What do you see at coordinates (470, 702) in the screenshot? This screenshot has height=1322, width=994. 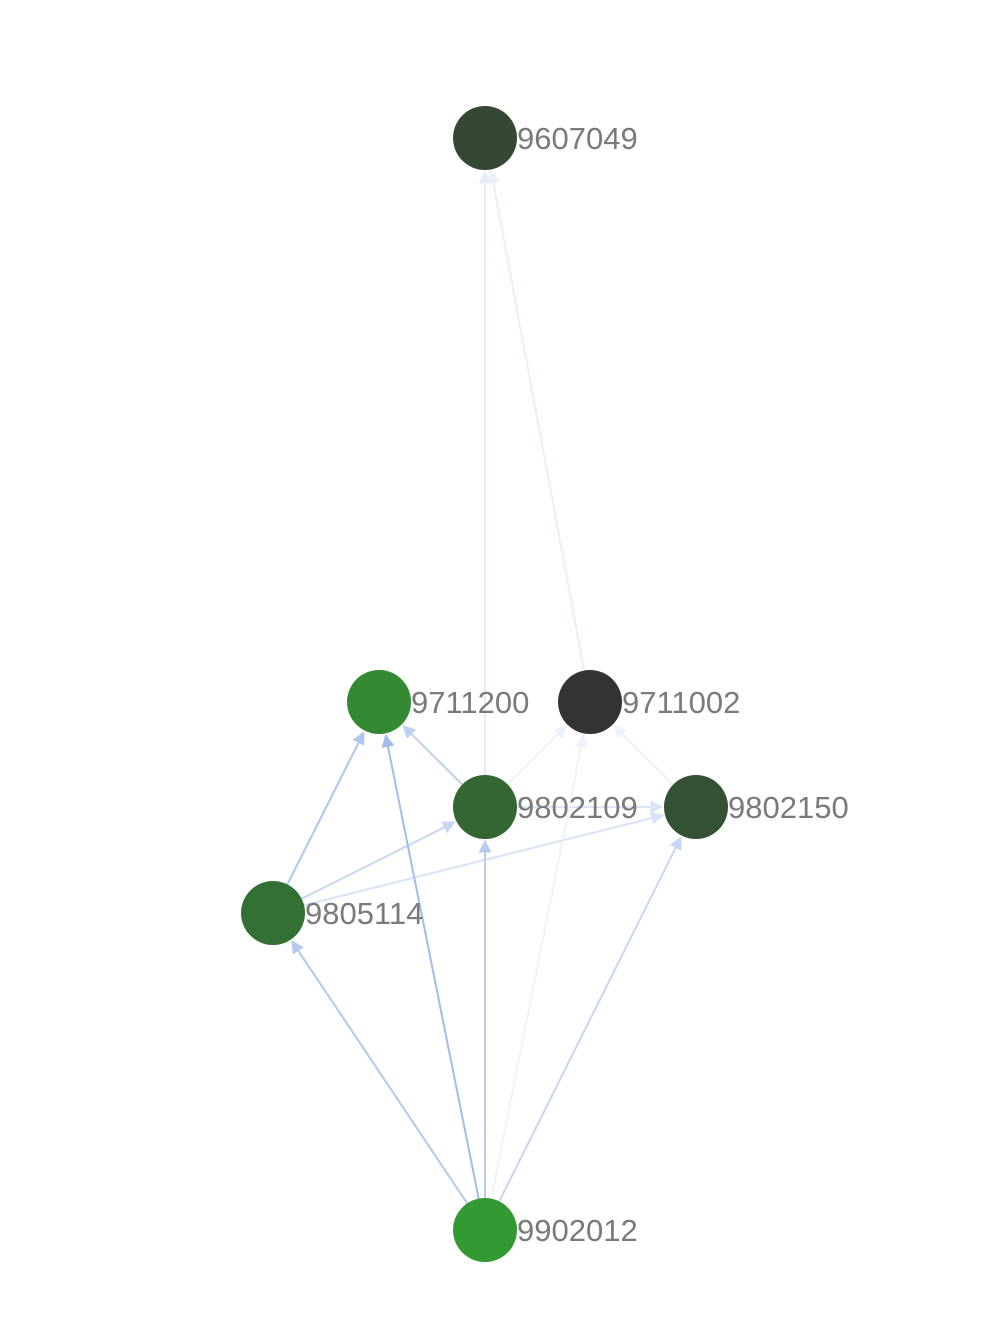 I see `node-label: 9711200` at bounding box center [470, 702].